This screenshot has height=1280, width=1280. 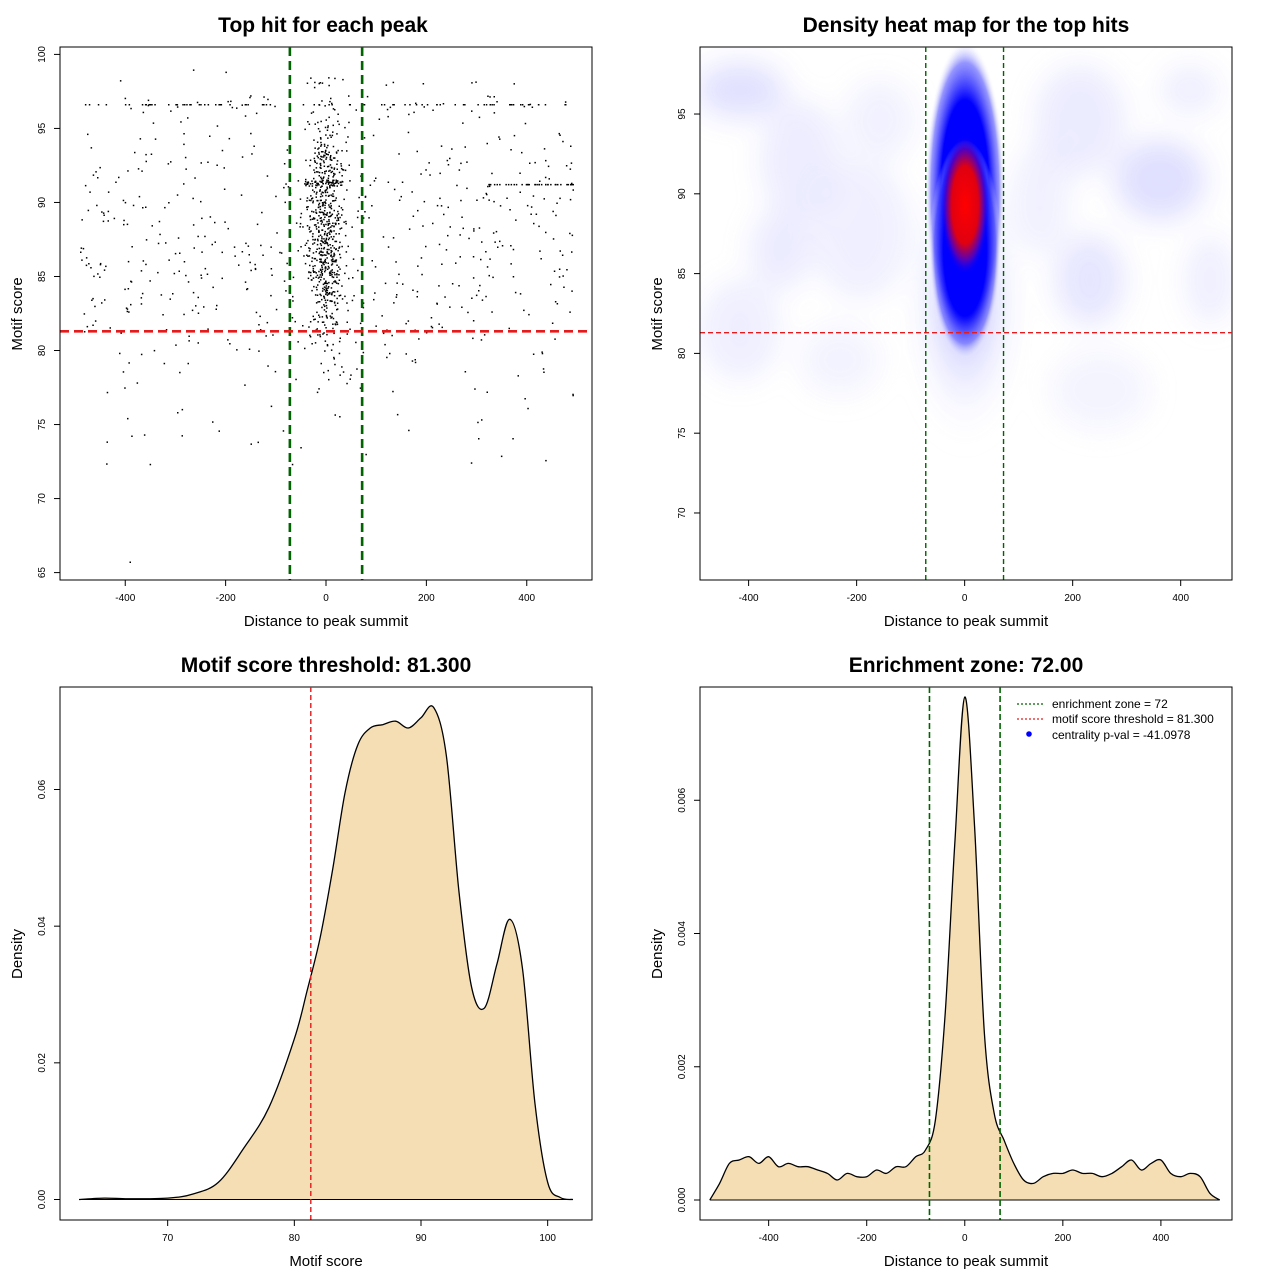 What do you see at coordinates (326, 665) in the screenshot?
I see `score-density-title: Motif score threshold: 81.300` at bounding box center [326, 665].